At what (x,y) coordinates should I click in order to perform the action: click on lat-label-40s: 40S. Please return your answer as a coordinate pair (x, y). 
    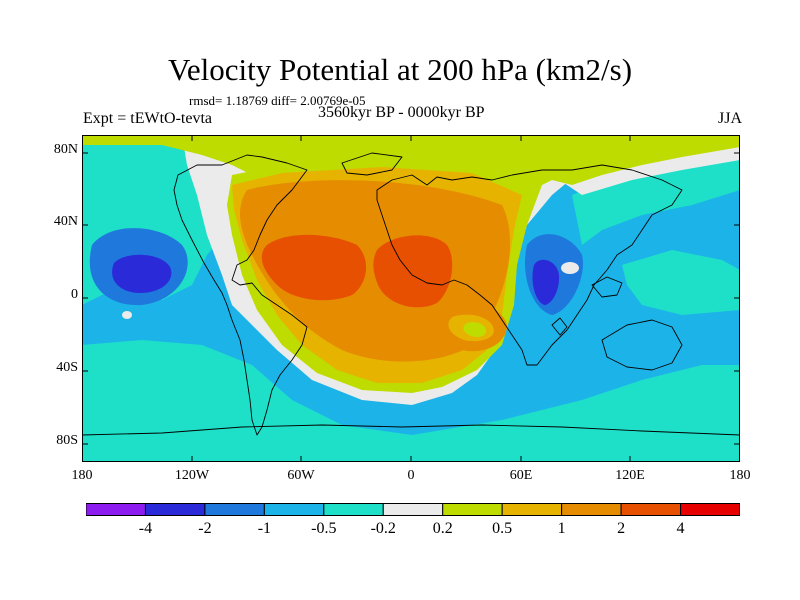
    Looking at the image, I should click on (67, 367).